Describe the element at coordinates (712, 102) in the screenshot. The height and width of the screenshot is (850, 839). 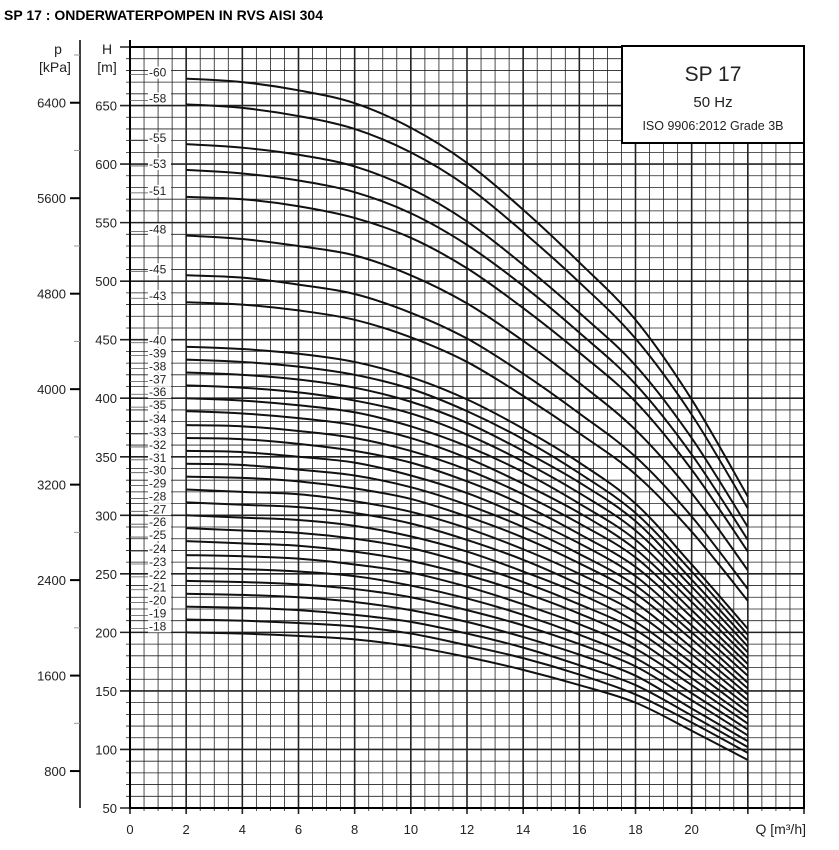
I see `frequency-label: 50 Hz` at that location.